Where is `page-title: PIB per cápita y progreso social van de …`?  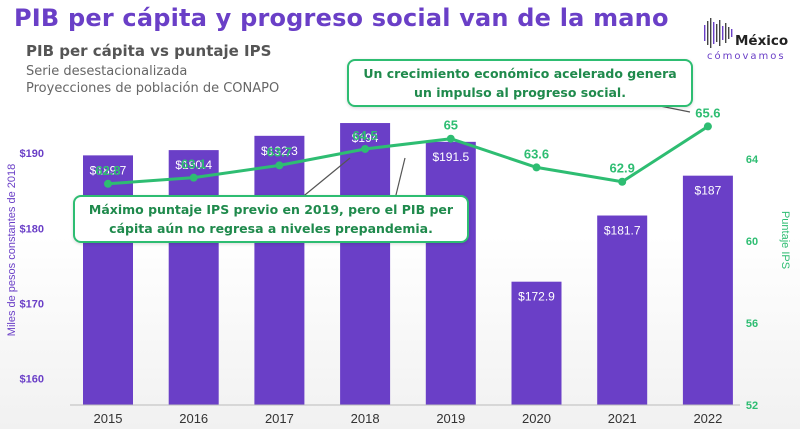 page-title: PIB per cápita y progreso social van de … is located at coordinates (341, 18).